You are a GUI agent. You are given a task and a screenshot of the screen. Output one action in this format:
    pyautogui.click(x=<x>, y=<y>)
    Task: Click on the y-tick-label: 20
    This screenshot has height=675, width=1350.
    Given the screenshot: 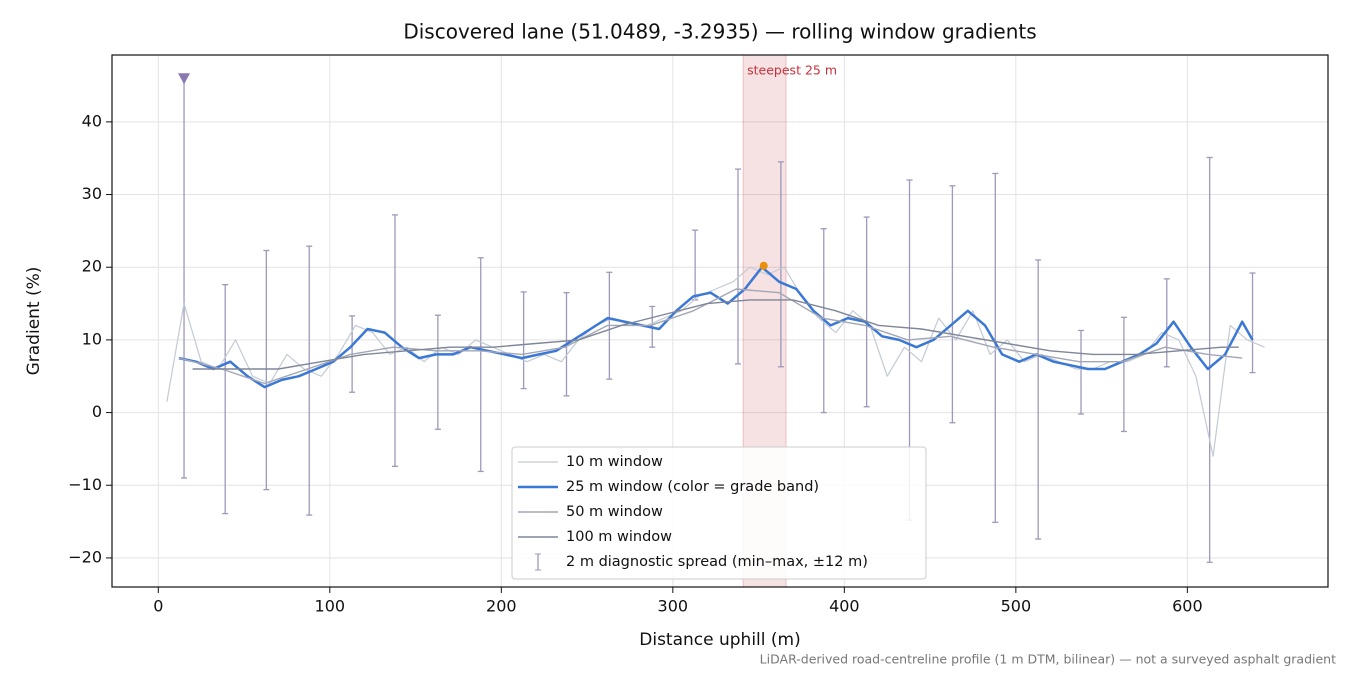 What is the action you would take?
    pyautogui.click(x=92, y=266)
    